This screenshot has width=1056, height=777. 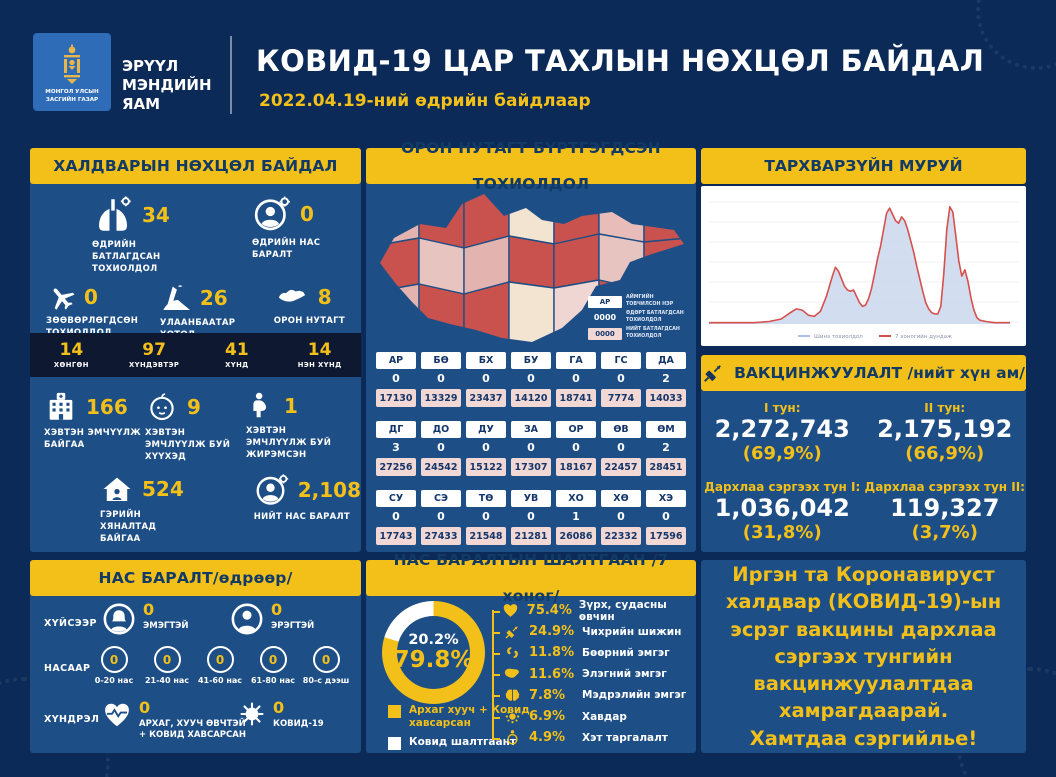 What do you see at coordinates (486, 429) in the screenshot?
I see `aimag-code: ДУ` at bounding box center [486, 429].